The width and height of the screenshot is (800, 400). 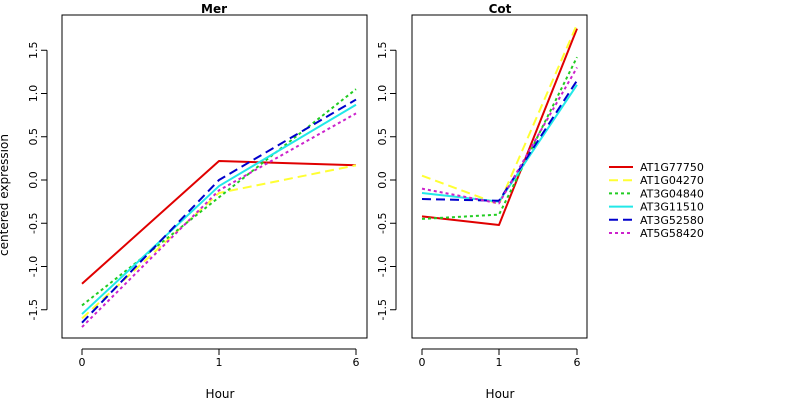 What do you see at coordinates (672, 167) in the screenshot?
I see `legend-label-at1g77750: AT1G77750` at bounding box center [672, 167].